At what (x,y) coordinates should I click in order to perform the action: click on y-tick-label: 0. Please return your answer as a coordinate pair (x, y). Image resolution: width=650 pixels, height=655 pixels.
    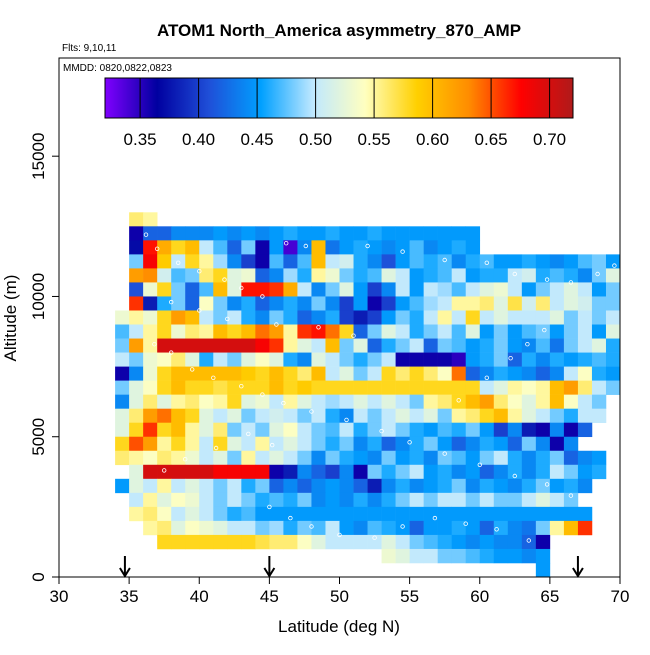
    Looking at the image, I should click on (38, 576).